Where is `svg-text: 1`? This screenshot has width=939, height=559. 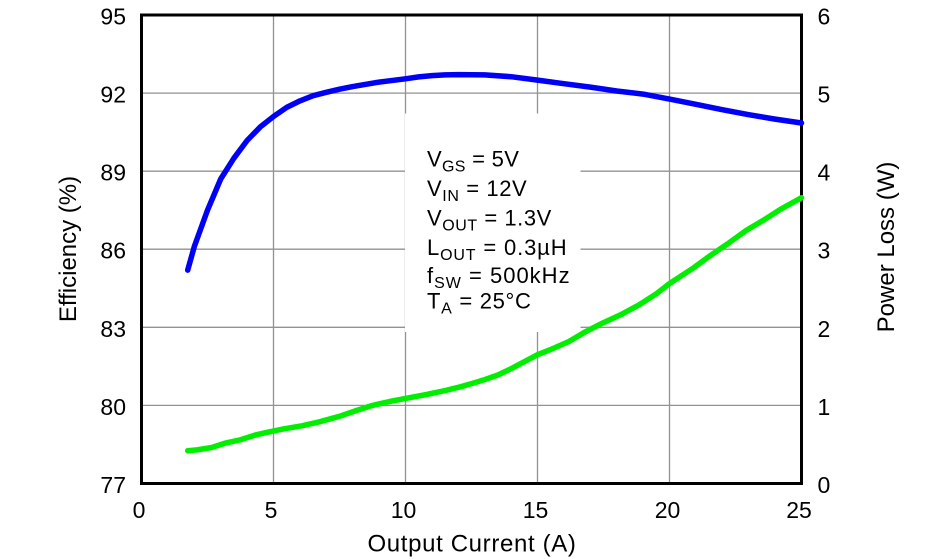
svg-text: 1 is located at coordinates (824, 407).